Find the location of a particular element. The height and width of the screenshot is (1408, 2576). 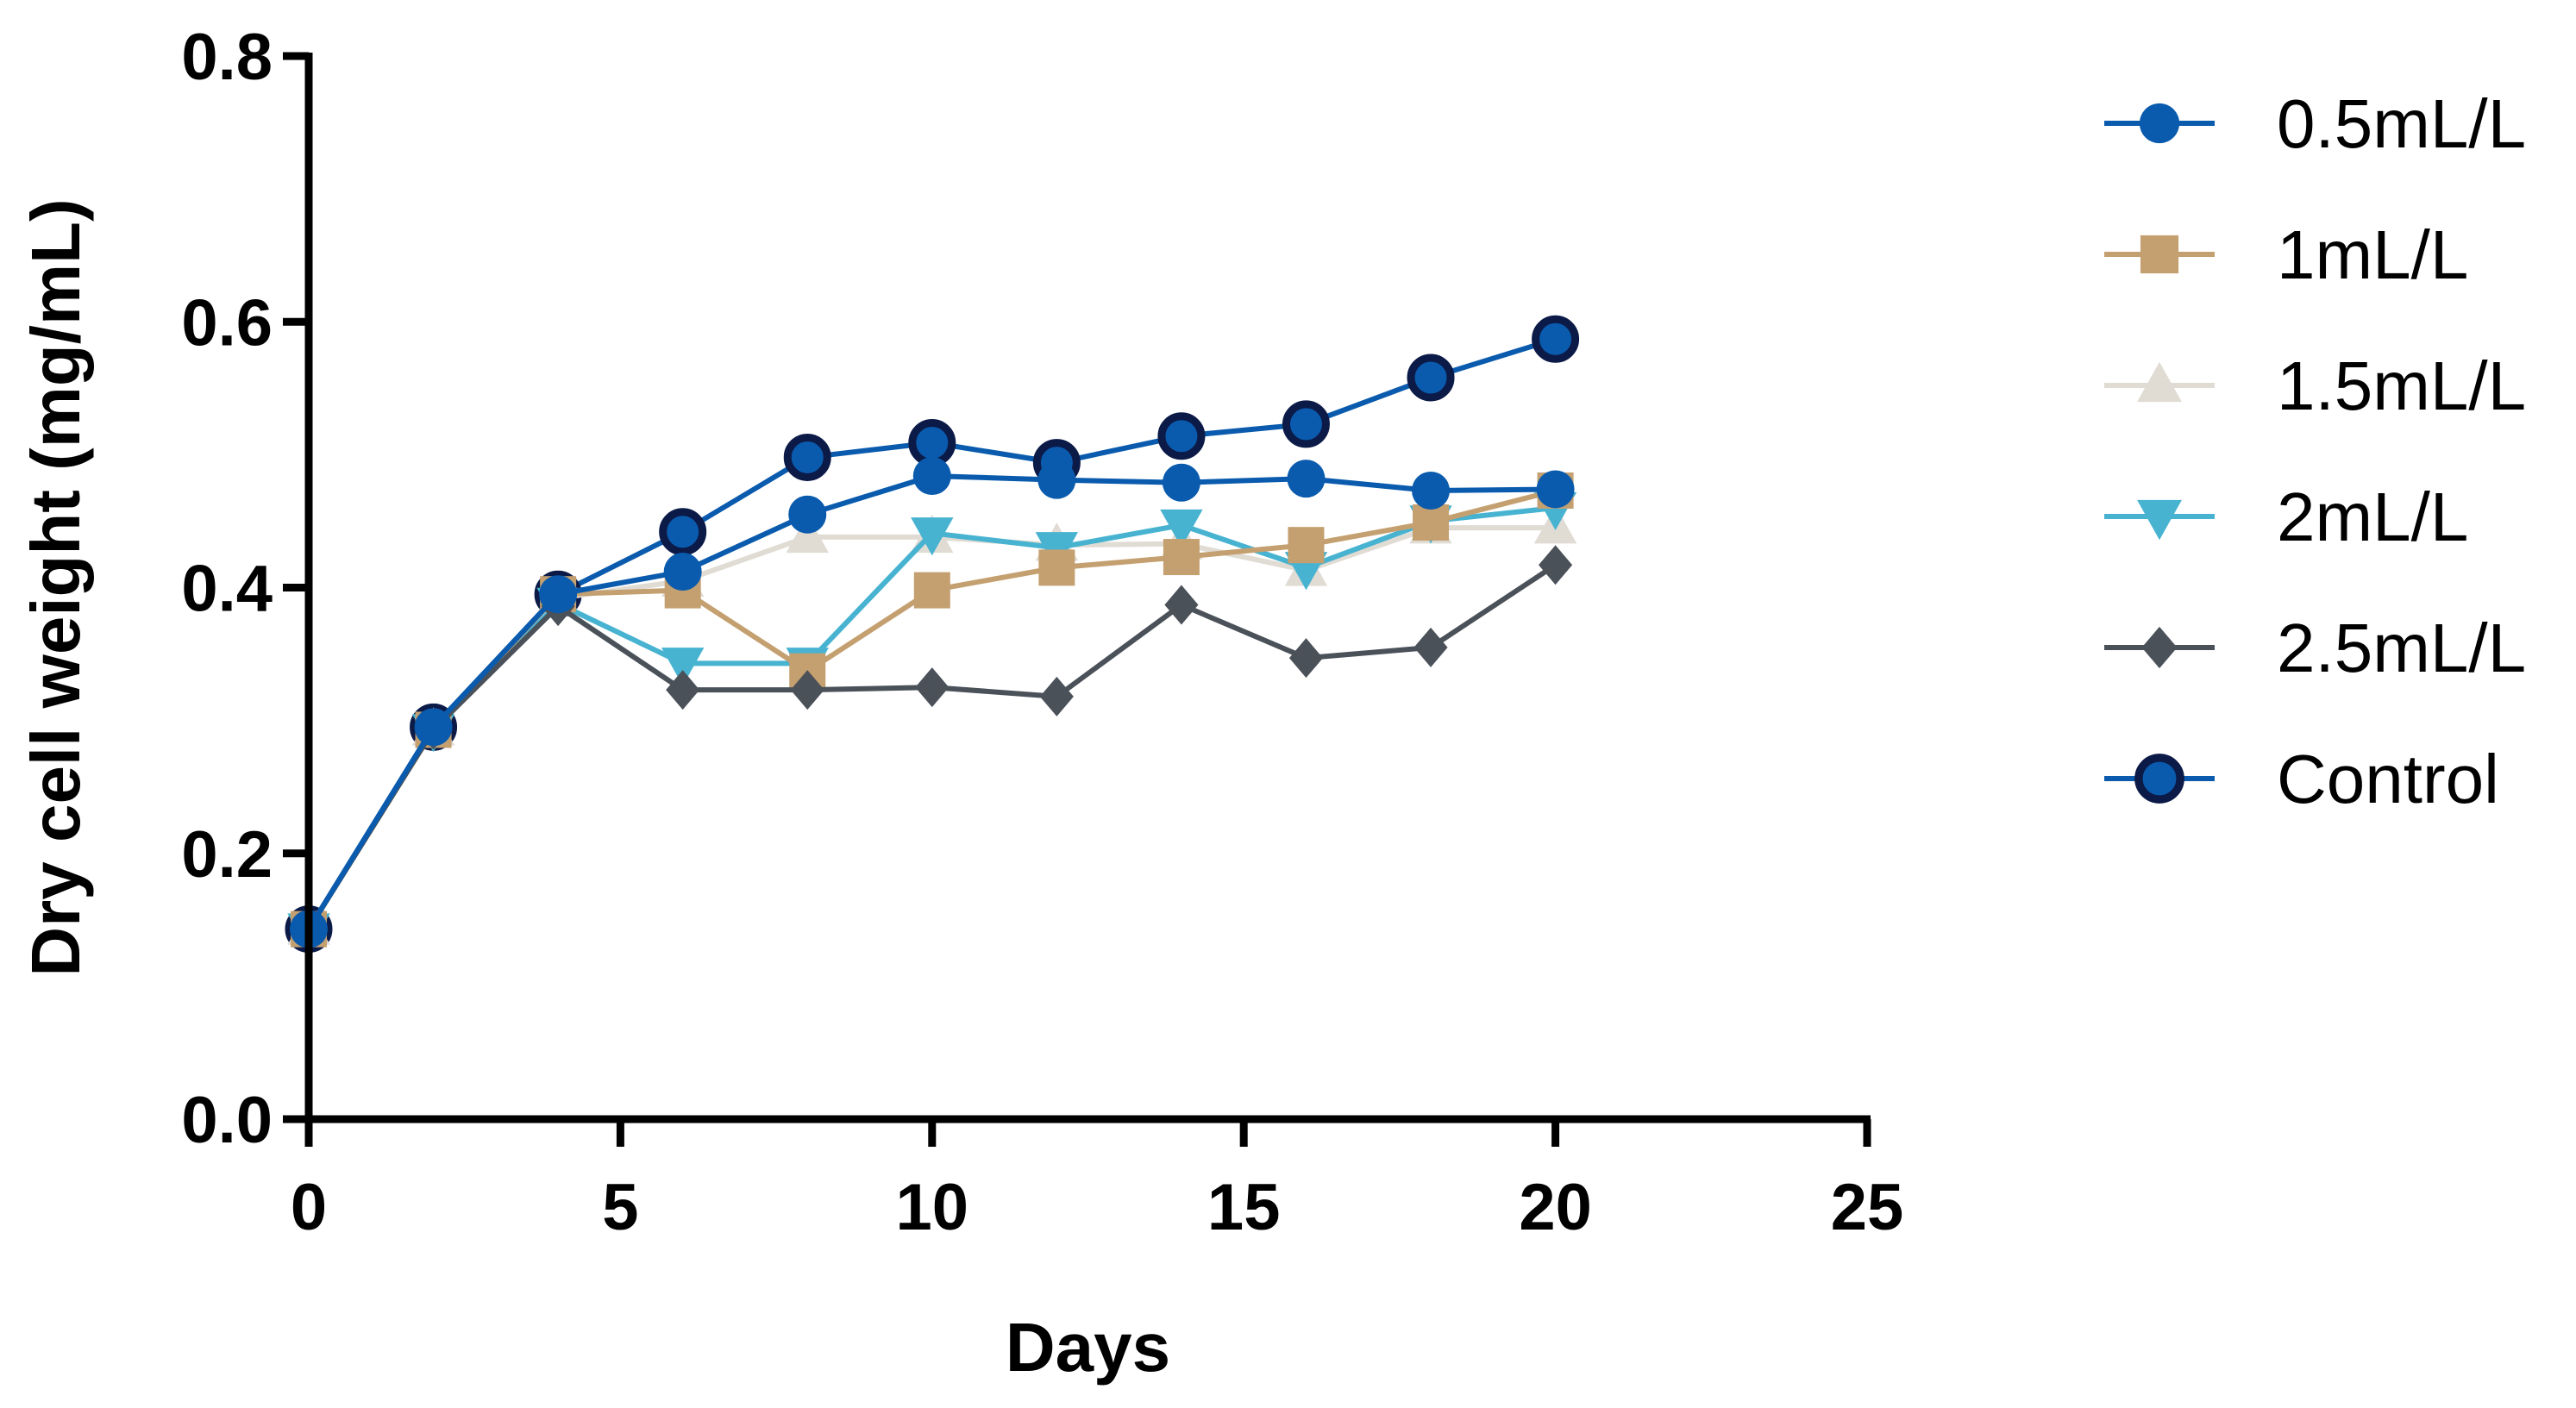

series-line-2-5ml-l is located at coordinates (932, 747).